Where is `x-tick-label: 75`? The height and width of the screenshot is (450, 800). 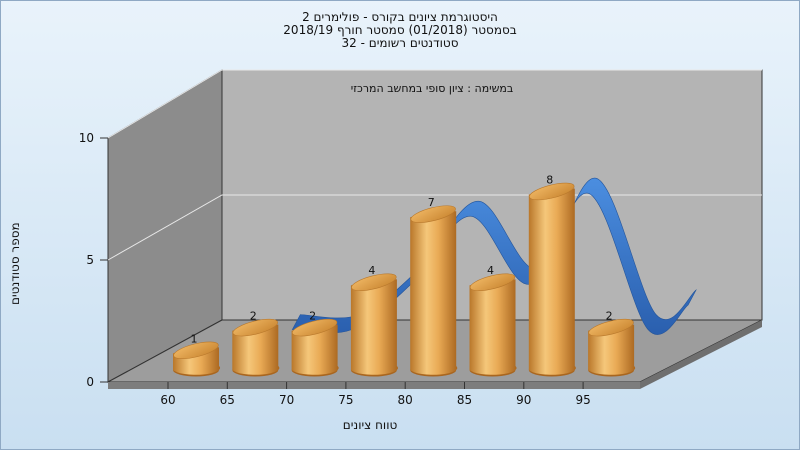
x-tick-label: 75 is located at coordinates (345, 400).